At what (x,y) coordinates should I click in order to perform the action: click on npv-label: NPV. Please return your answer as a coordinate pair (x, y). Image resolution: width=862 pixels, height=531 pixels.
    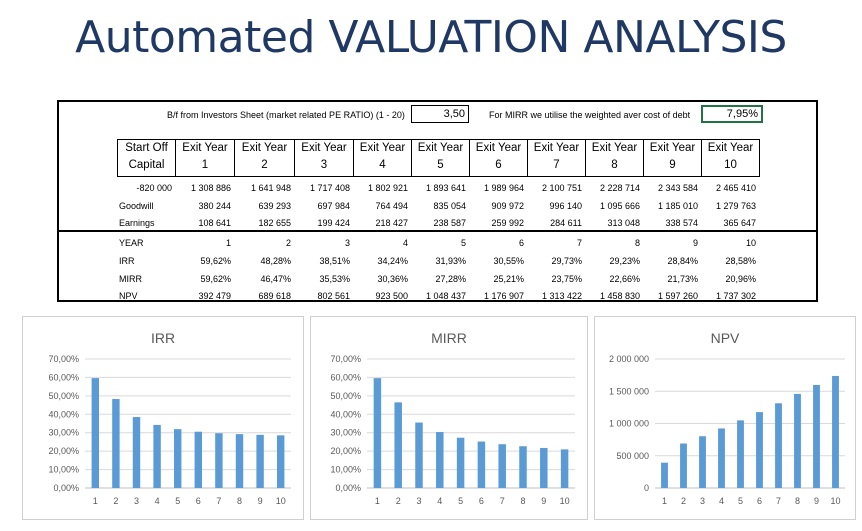
    Looking at the image, I should click on (128, 296).